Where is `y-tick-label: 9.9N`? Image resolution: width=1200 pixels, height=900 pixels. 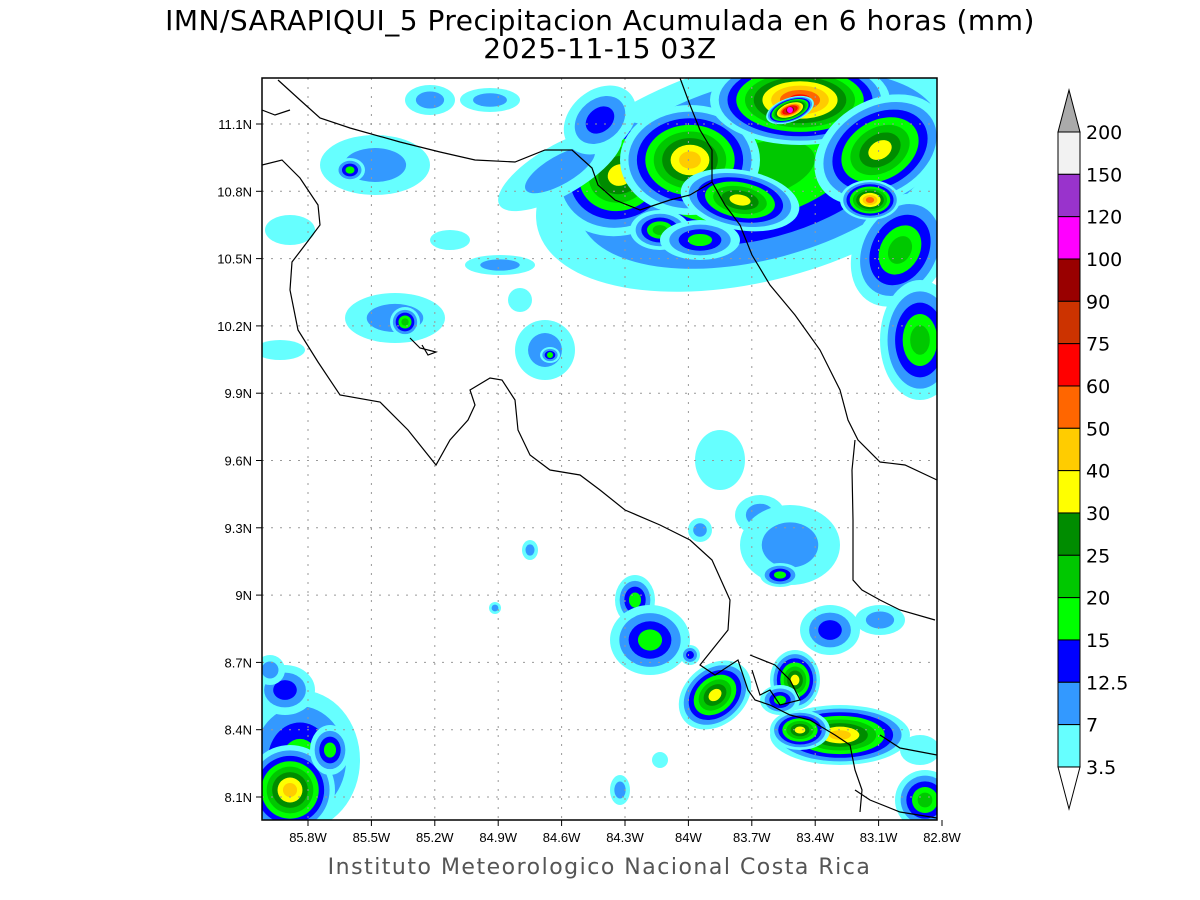 y-tick-label: 9.9N is located at coordinates (238, 393).